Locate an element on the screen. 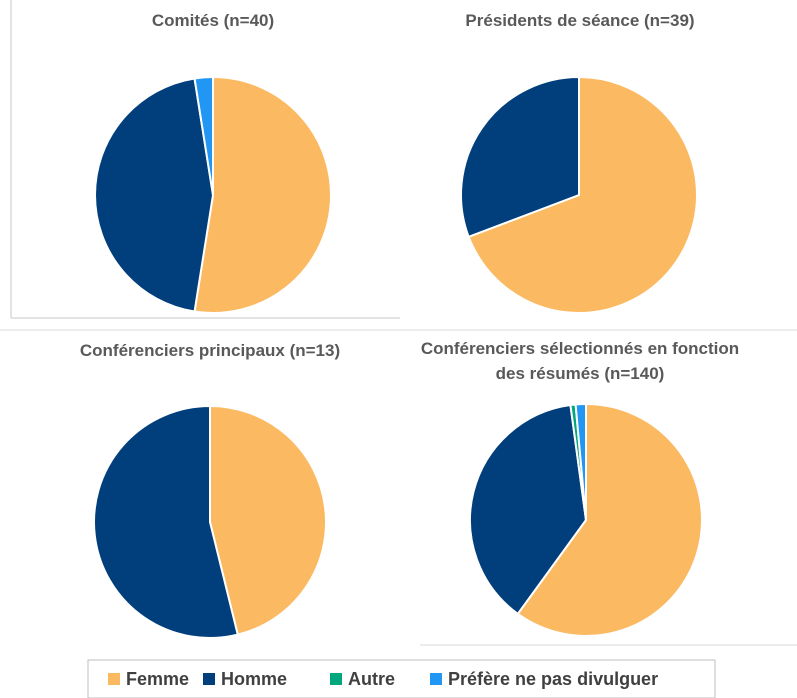 The height and width of the screenshot is (698, 797). legend-box is located at coordinates (401, 678).